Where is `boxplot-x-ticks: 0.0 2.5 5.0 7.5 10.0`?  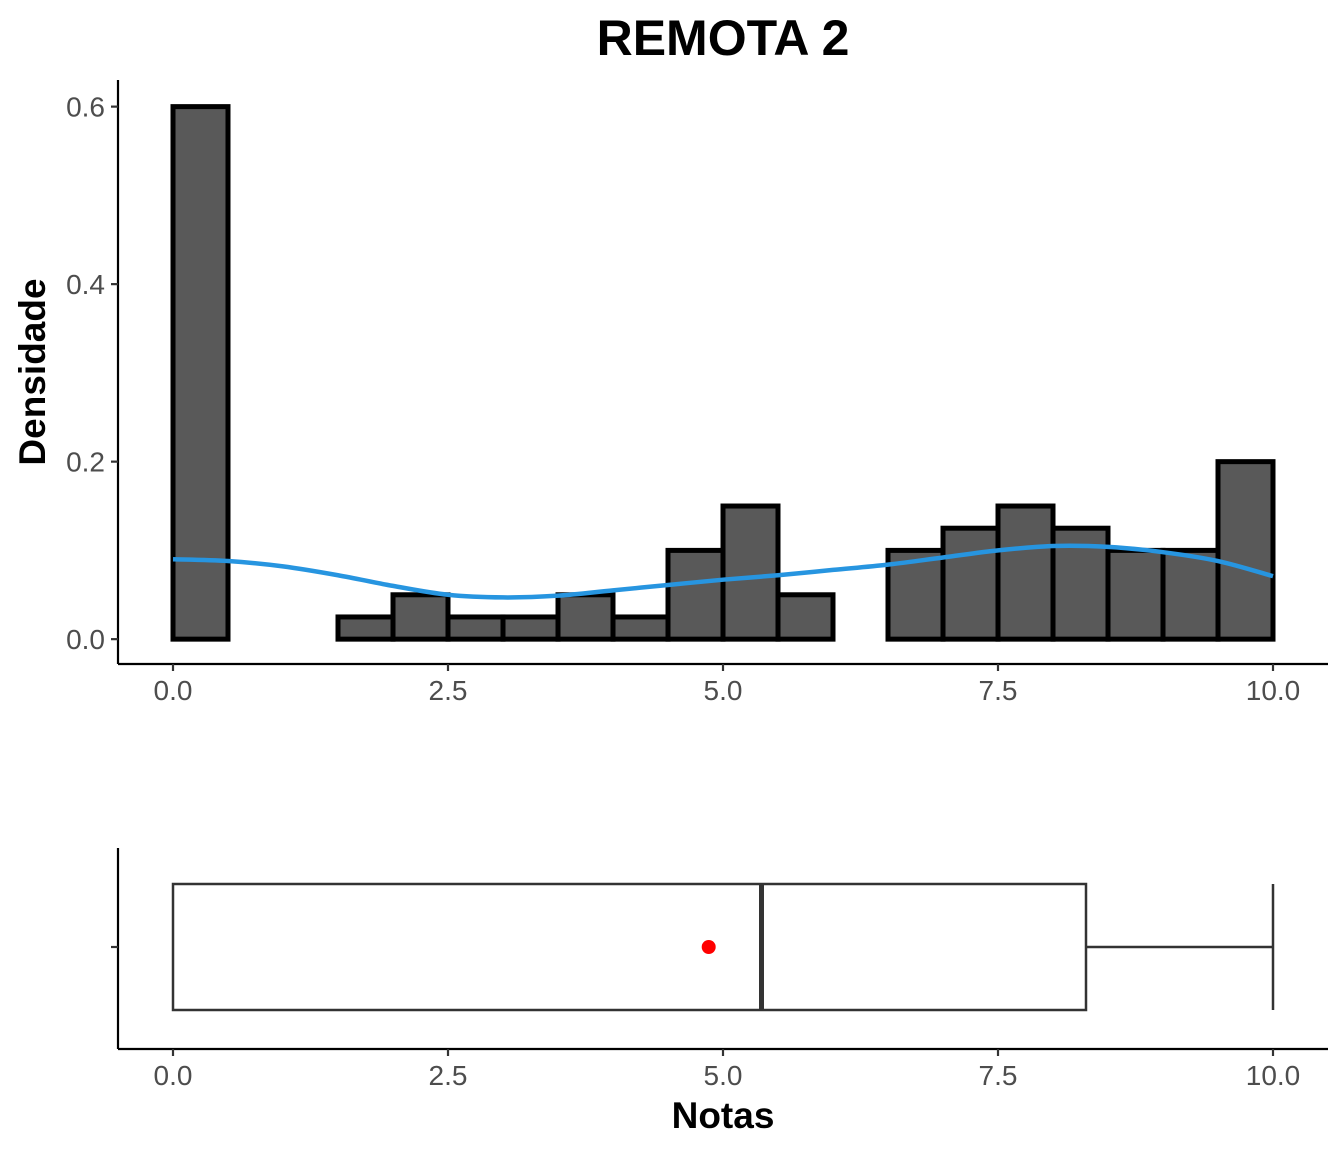 boxplot-x-ticks: 0.0 2.5 5.0 7.5 10.0 is located at coordinates (727, 1070).